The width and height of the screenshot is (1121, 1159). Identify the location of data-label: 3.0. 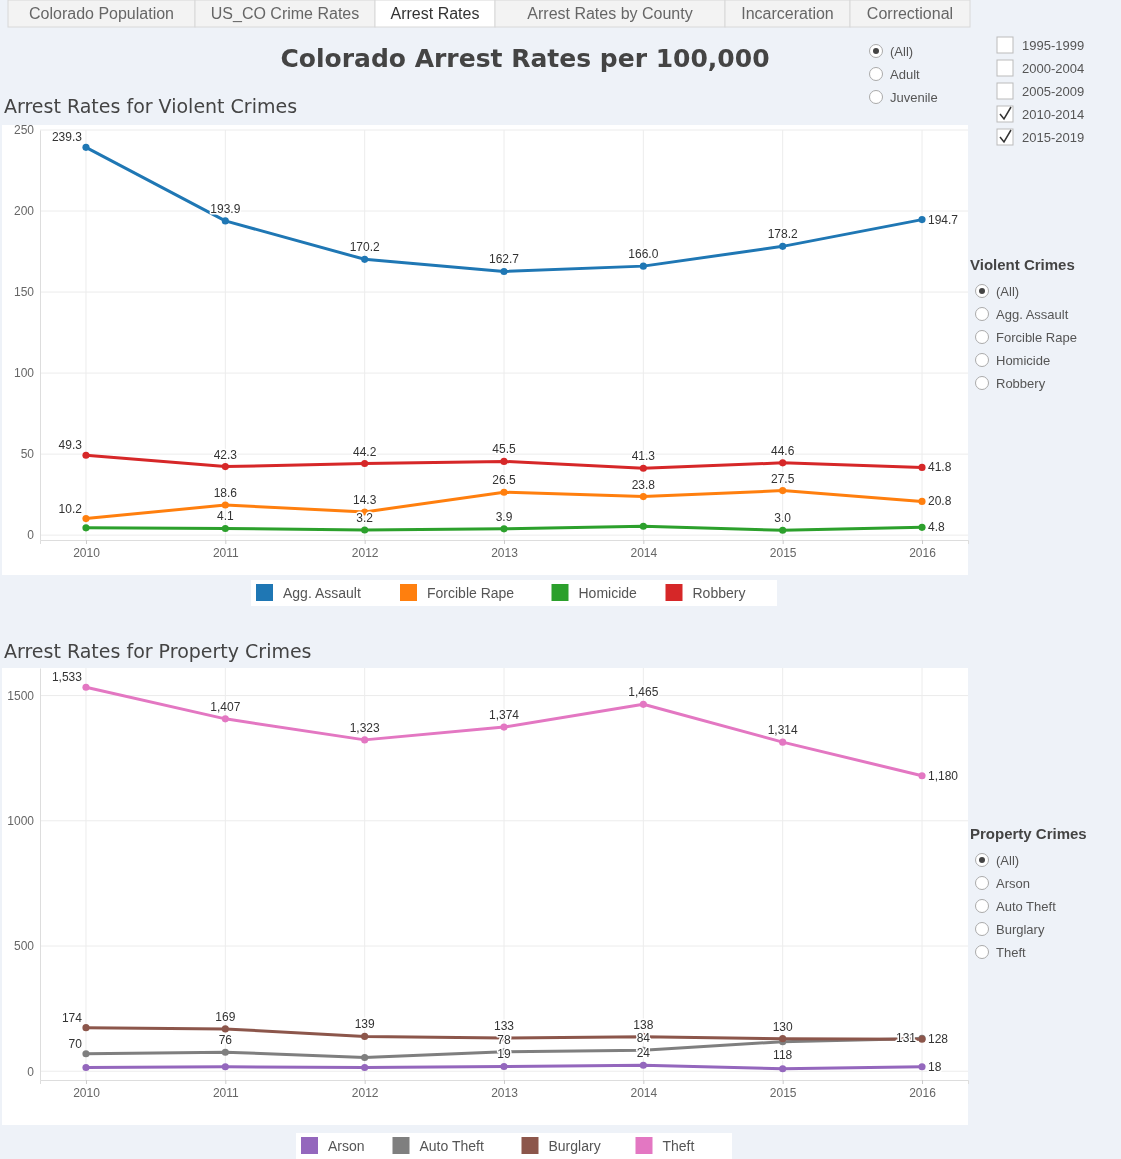
(783, 518).